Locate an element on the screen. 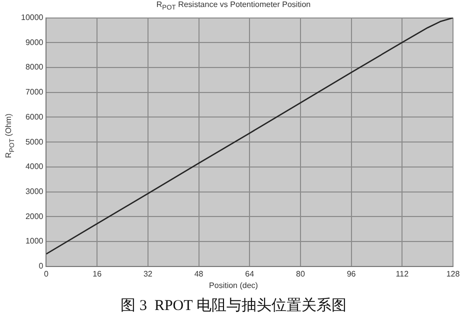  y-tick-label: 9000 is located at coordinates (34, 42).